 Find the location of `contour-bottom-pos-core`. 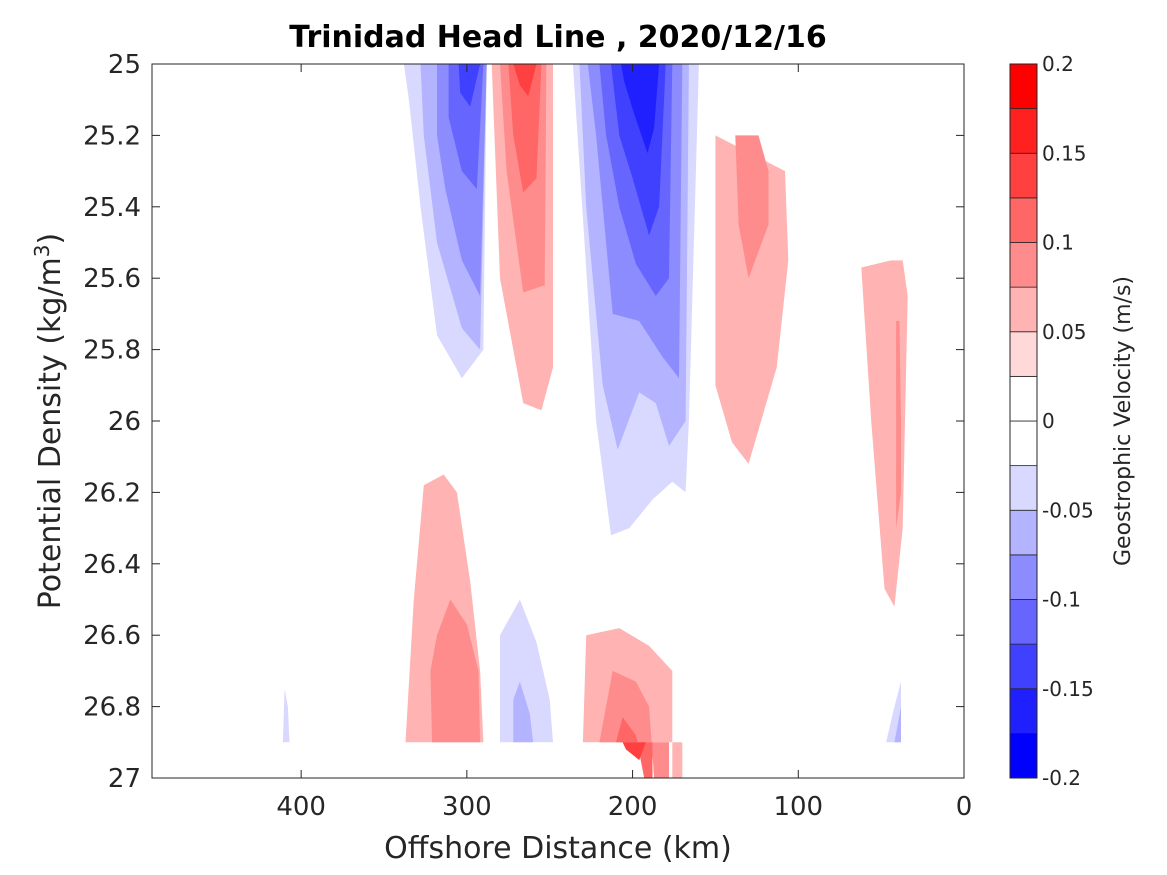

contour-bottom-pos-core is located at coordinates (634, 751).